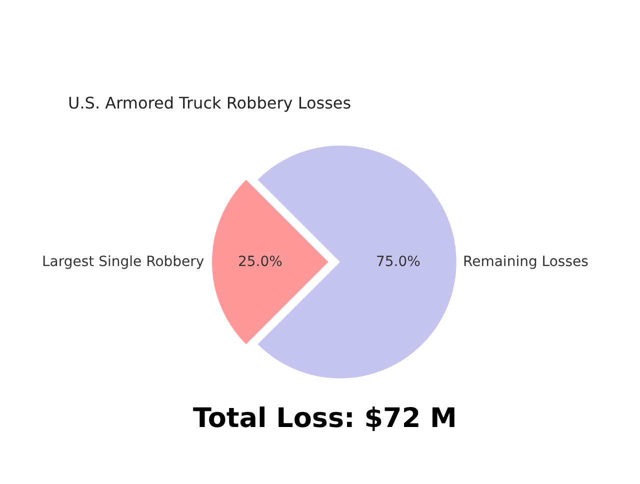 The width and height of the screenshot is (640, 484). What do you see at coordinates (210, 103) in the screenshot?
I see `chart-title: U.S. Armored Truck Robbery Losses` at bounding box center [210, 103].